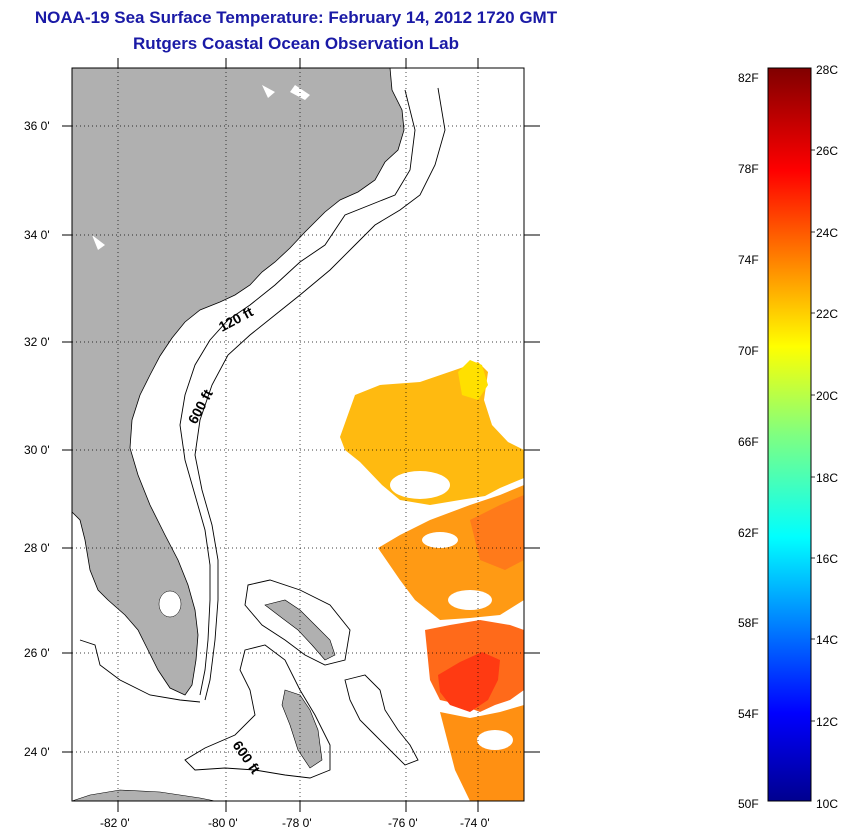  What do you see at coordinates (827, 396) in the screenshot?
I see `colorbar-c-label: 20C` at bounding box center [827, 396].